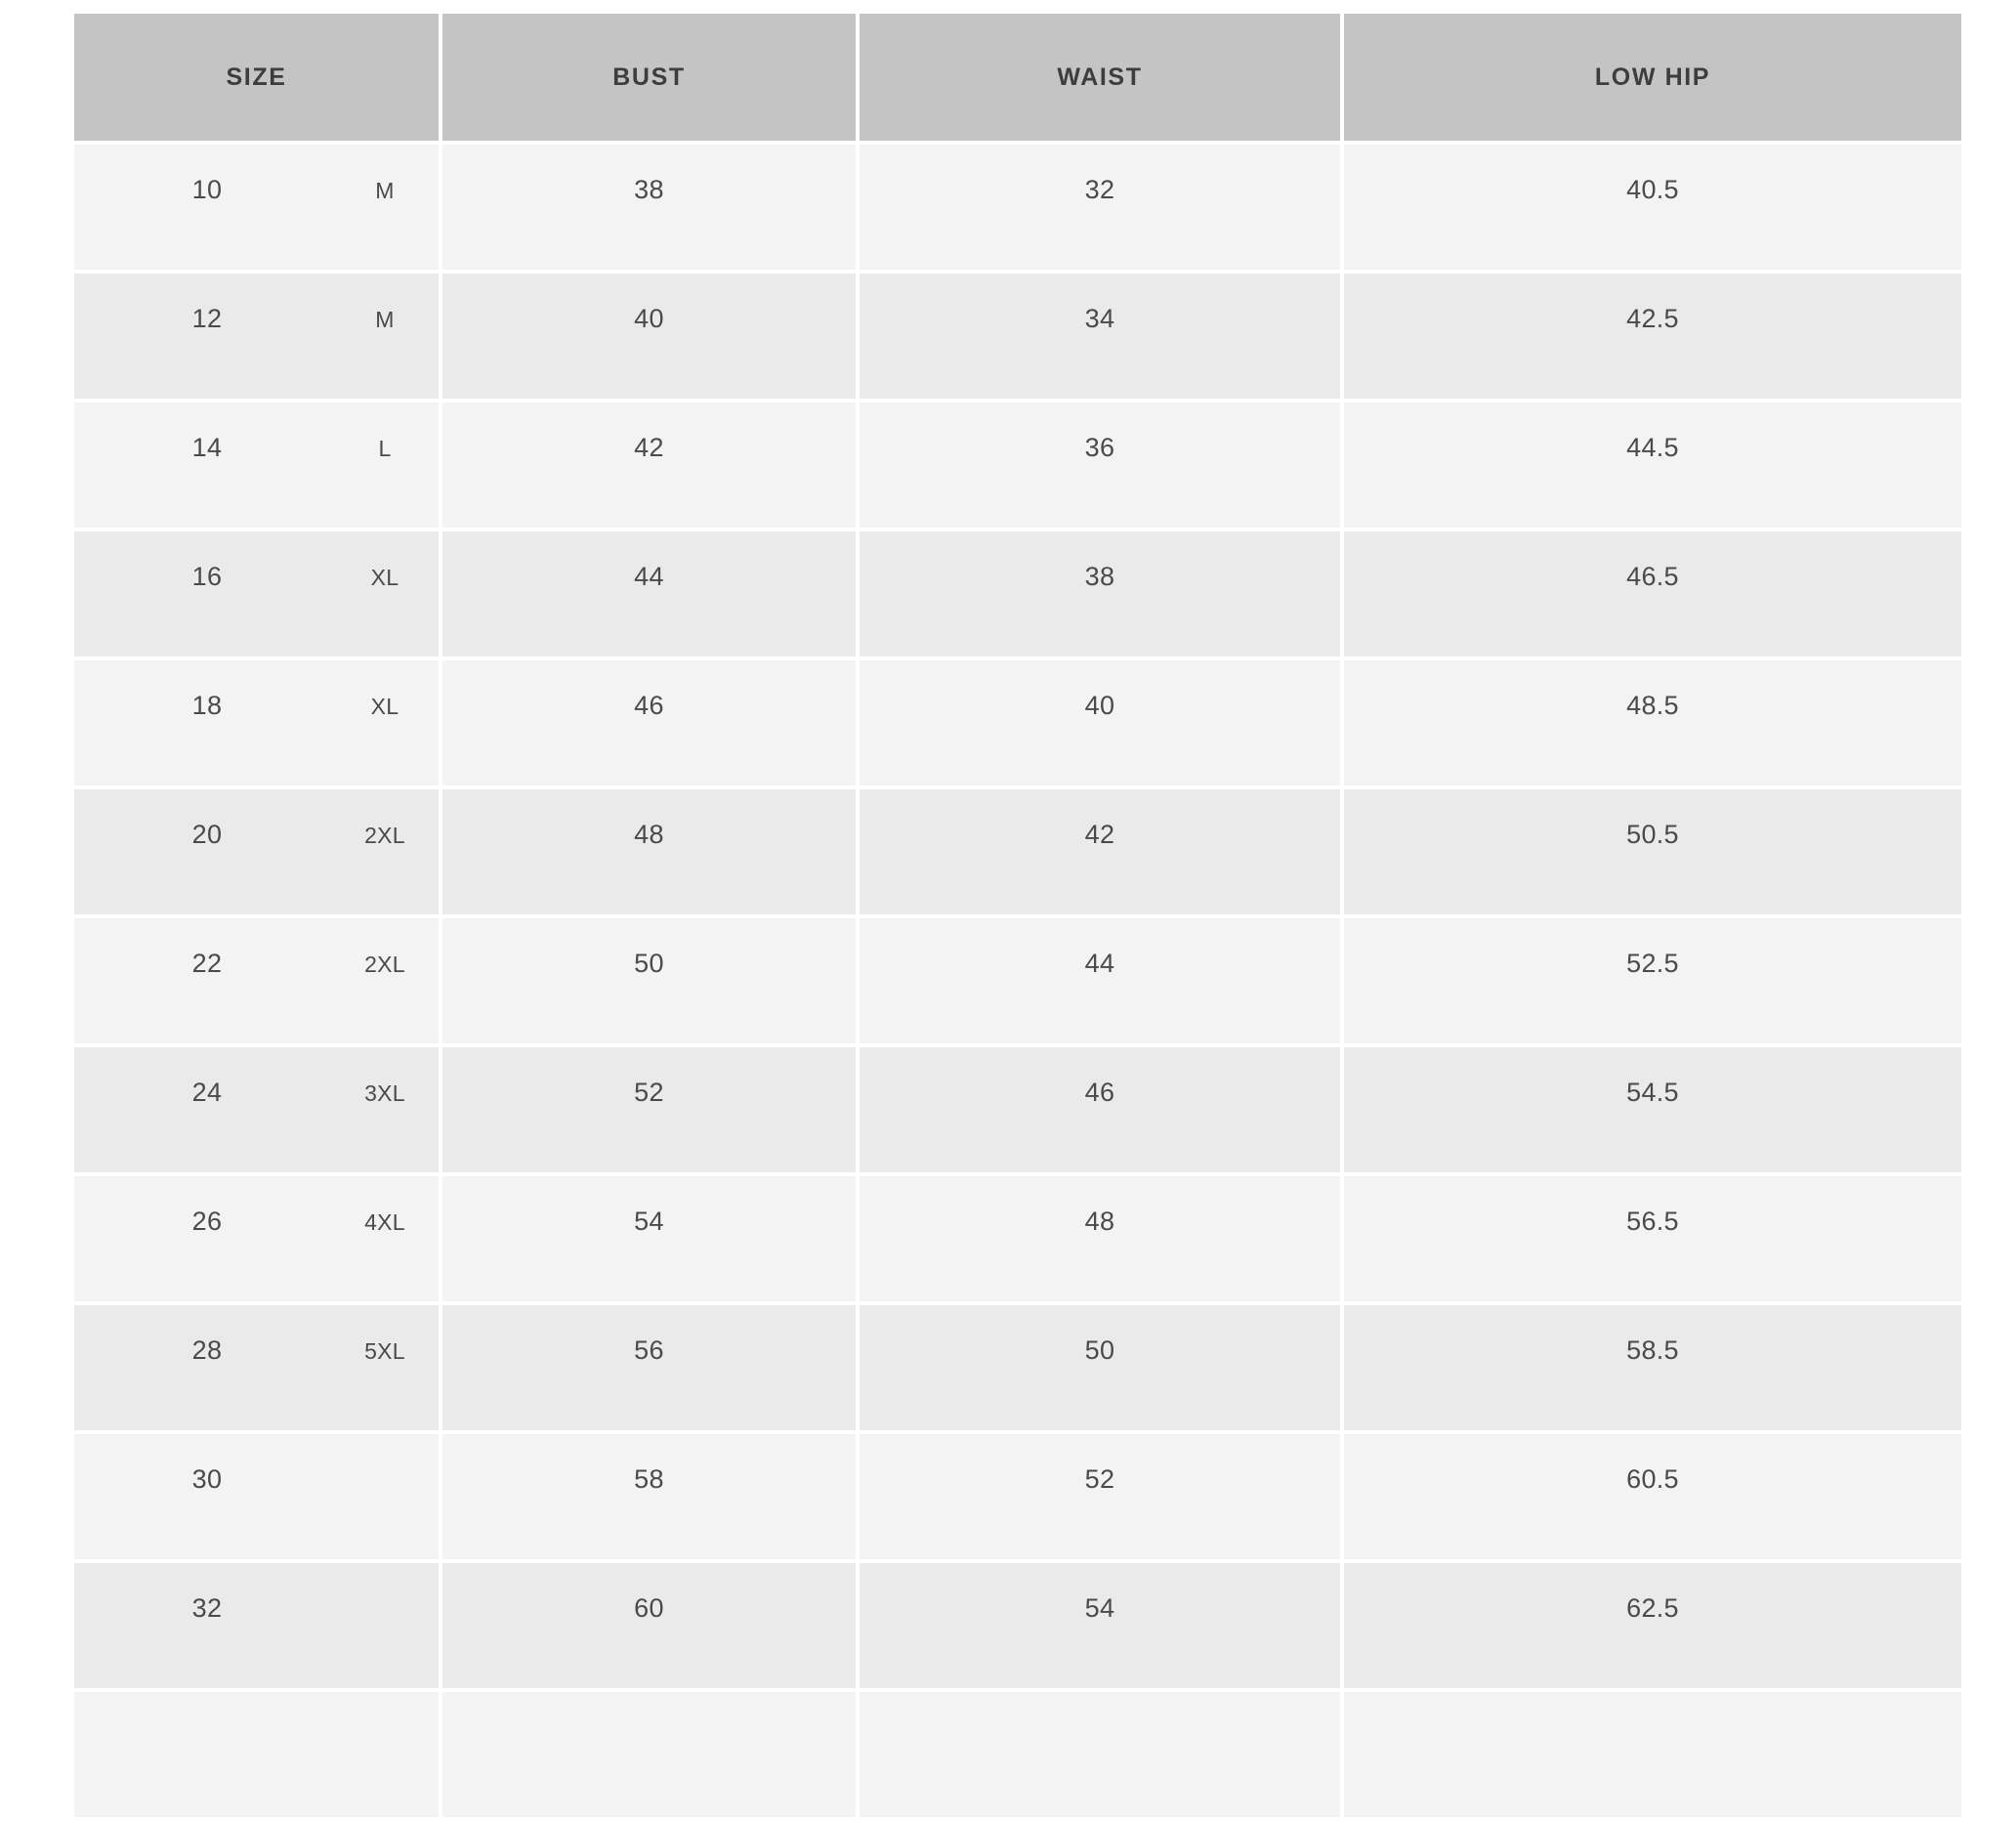 The image size is (2016, 1821). What do you see at coordinates (1100, 980) in the screenshot?
I see `cell-waist: 44` at bounding box center [1100, 980].